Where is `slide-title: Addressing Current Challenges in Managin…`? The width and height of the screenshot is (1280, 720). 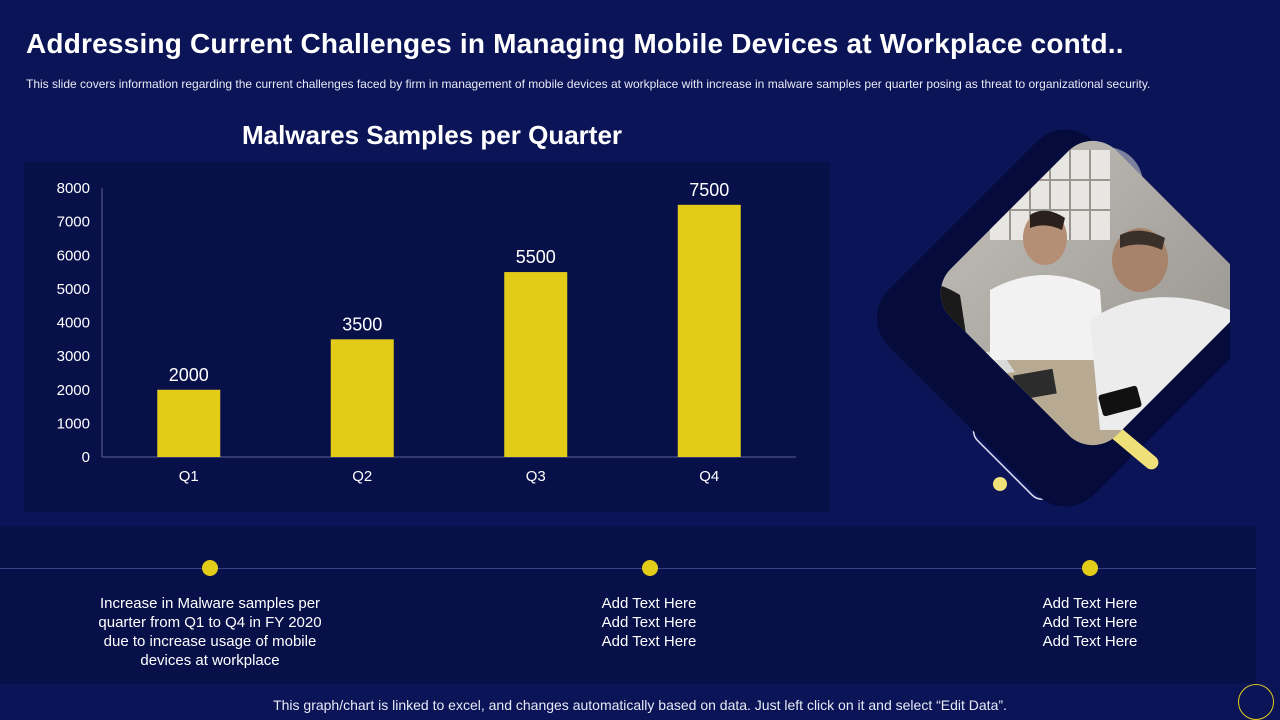
slide-title: Addressing Current Challenges in Managin… is located at coordinates (575, 43).